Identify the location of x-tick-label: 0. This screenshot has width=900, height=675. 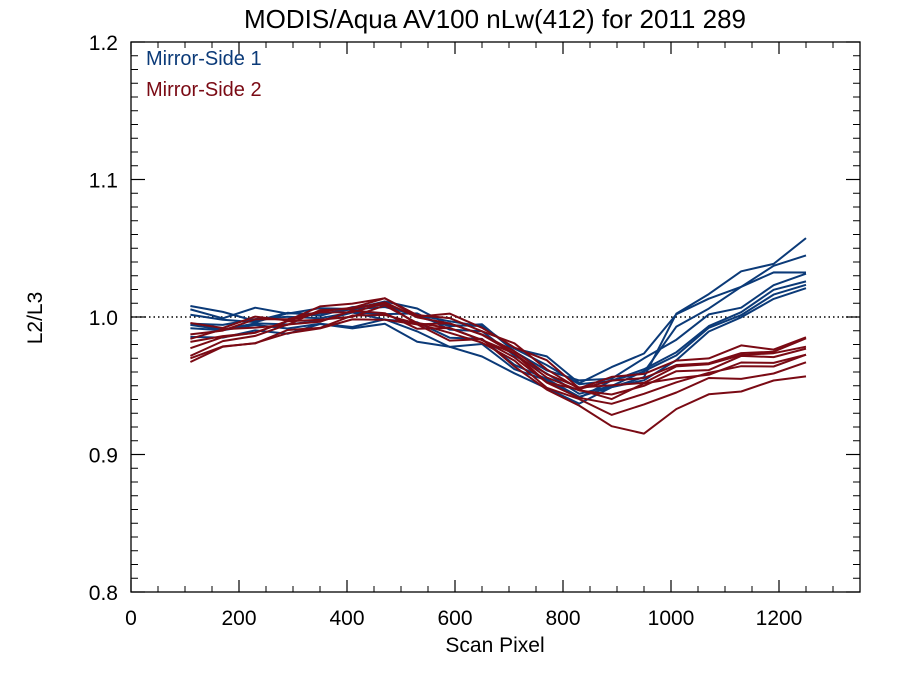
(131, 618).